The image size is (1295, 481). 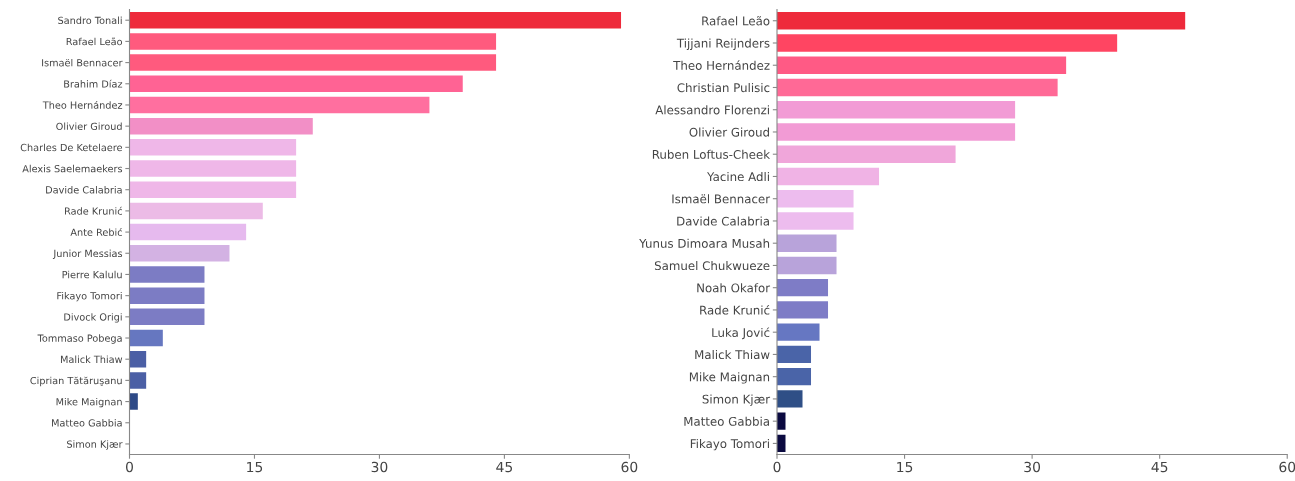 What do you see at coordinates (93, 83) in the screenshot?
I see `y-tick-label: Brahim Díaz` at bounding box center [93, 83].